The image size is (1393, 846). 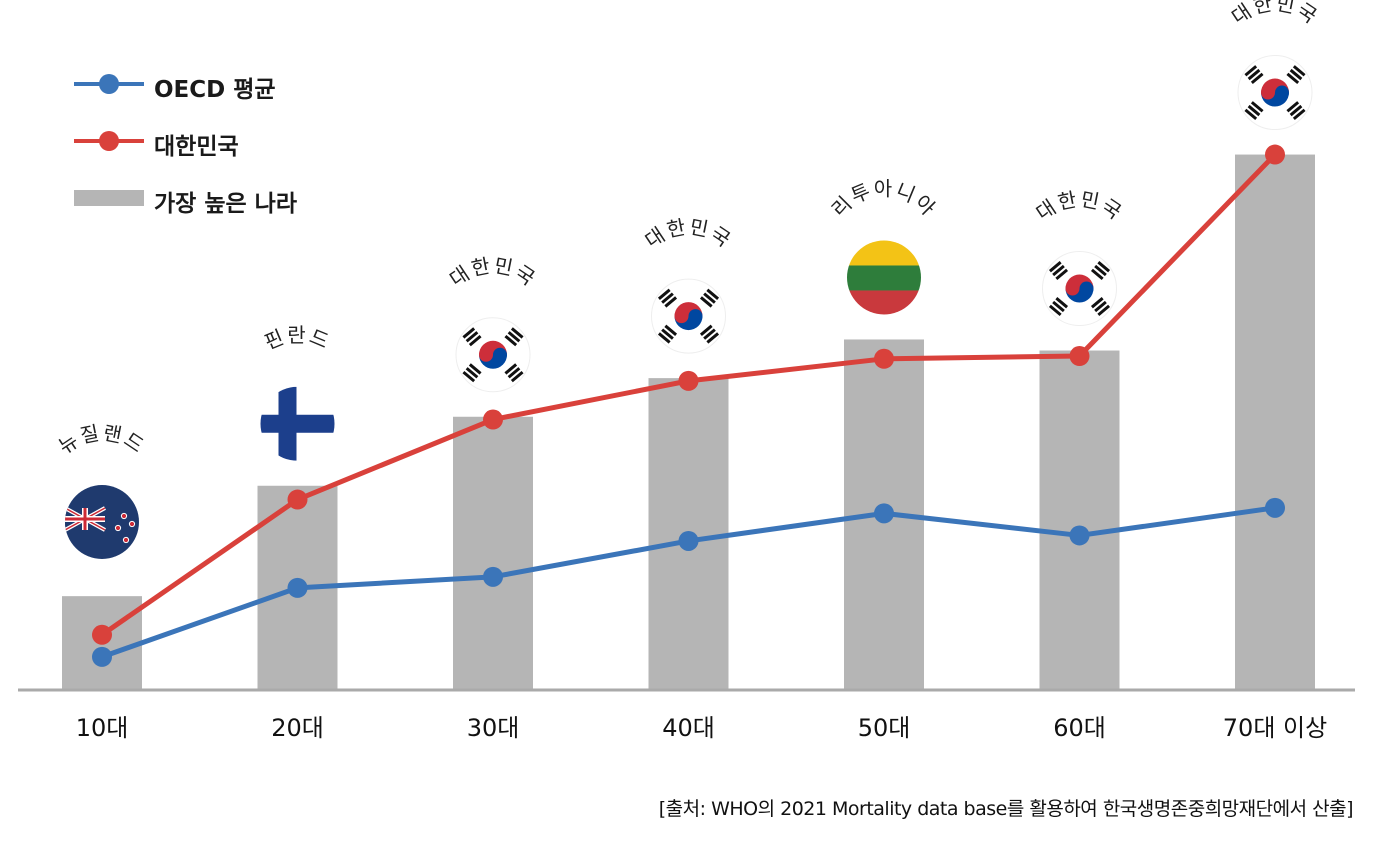 What do you see at coordinates (1275, 728) in the screenshot?
I see `x-tick-label-6: 70대 이상` at bounding box center [1275, 728].